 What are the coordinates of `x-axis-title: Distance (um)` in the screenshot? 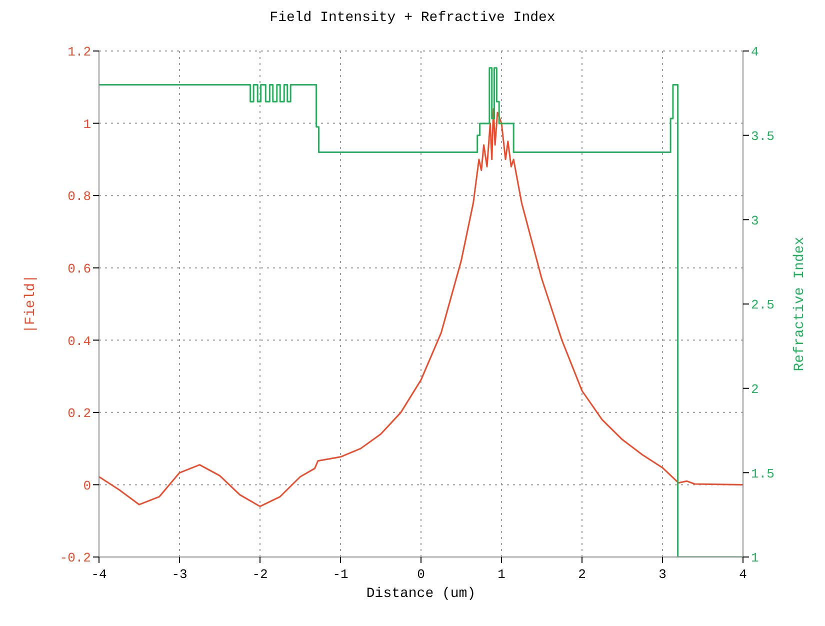 It's located at (421, 594).